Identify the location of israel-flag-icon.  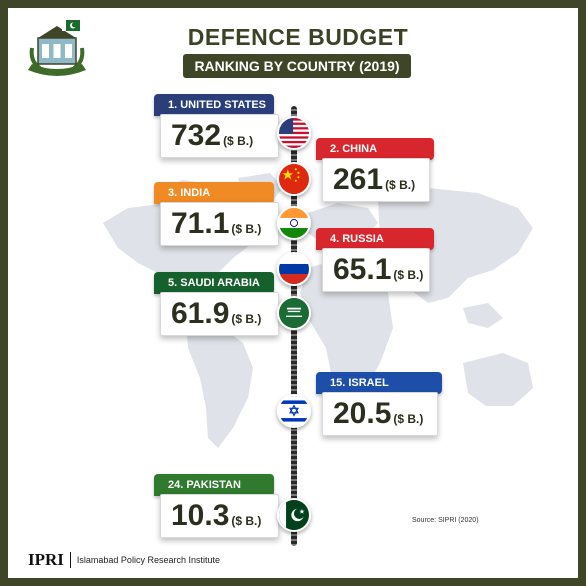
(294, 411).